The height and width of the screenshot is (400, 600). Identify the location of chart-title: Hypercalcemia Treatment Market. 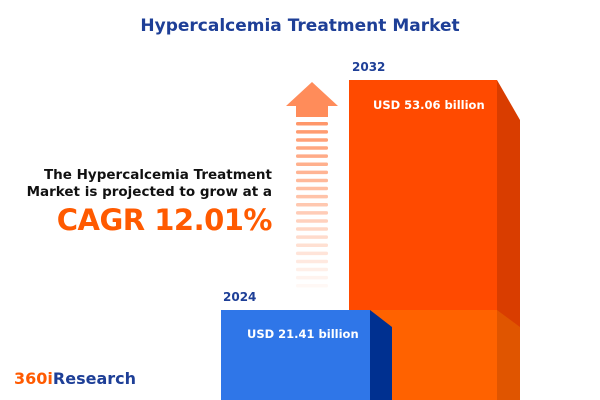
(300, 26).